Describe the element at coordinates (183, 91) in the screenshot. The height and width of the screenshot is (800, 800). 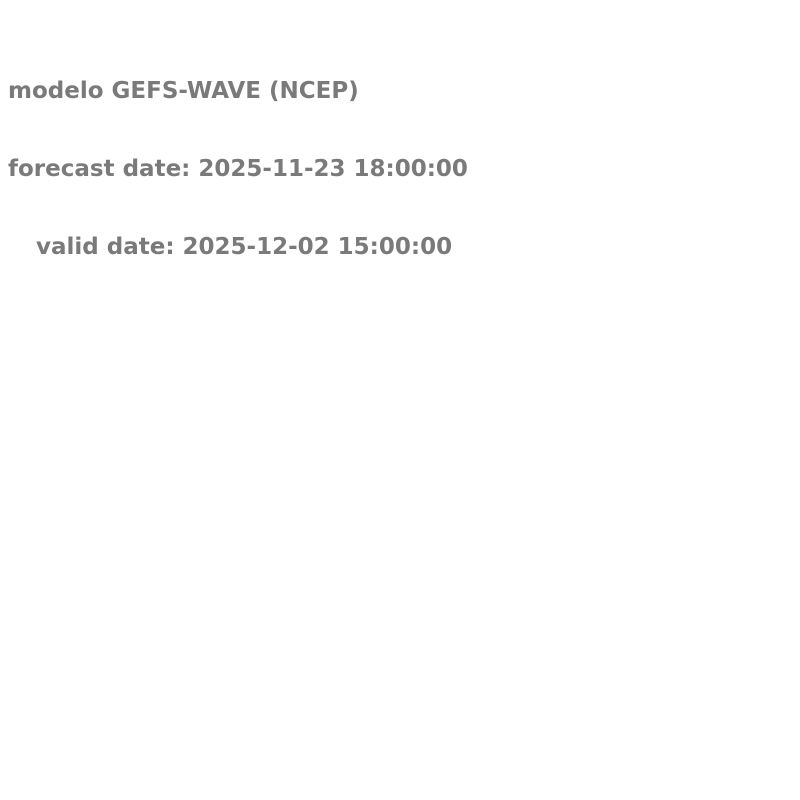
I see `model-title: modelo GEFS-WAVE (NCEP)` at that location.